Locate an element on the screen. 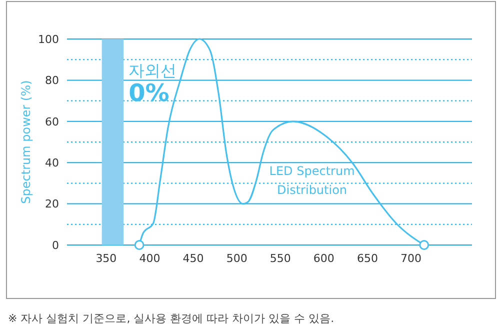 This screenshot has width=500, height=329. y-axis-title: Spectrum power (%) is located at coordinates (26, 142).